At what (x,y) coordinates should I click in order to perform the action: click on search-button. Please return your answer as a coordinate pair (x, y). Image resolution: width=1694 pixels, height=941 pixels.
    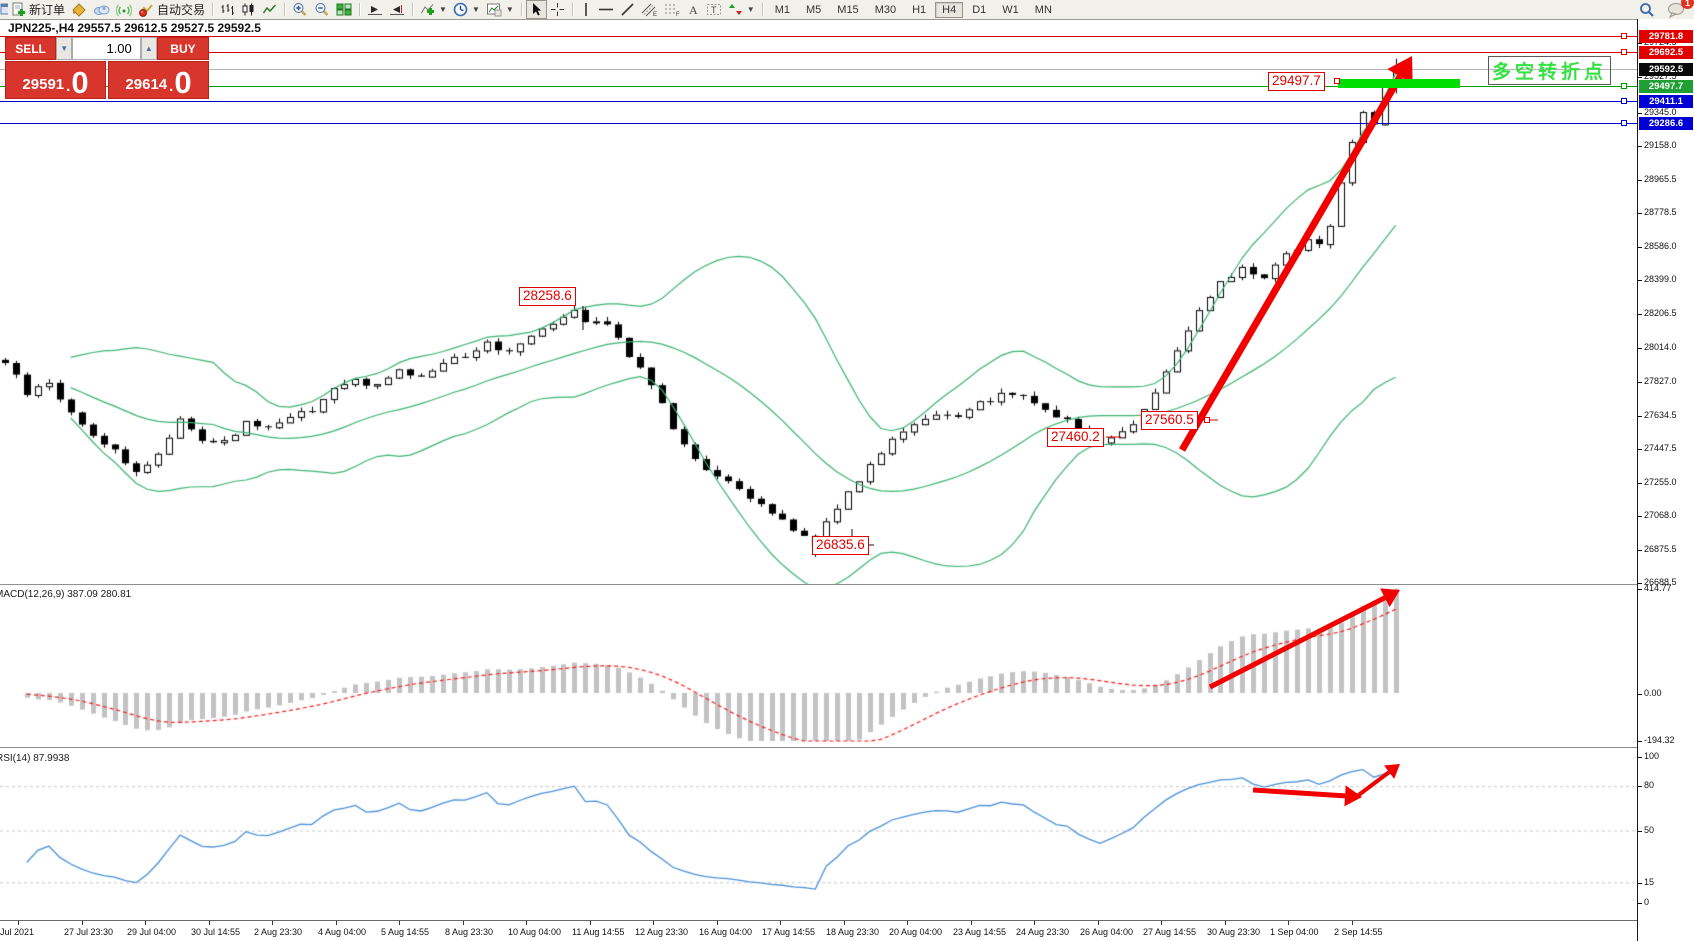
    Looking at the image, I should click on (1647, 9).